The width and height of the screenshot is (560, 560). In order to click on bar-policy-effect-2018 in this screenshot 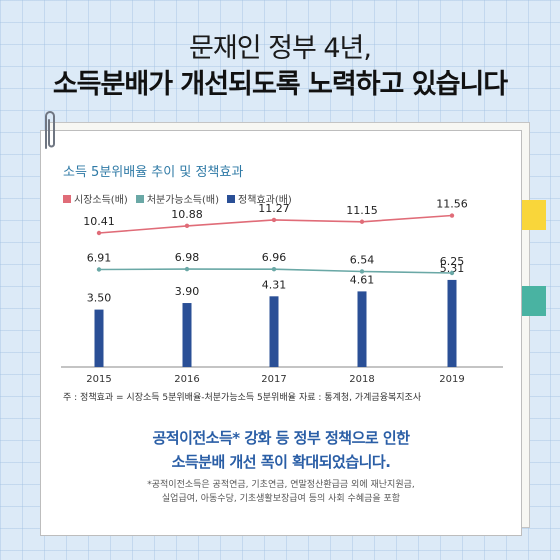, I will do `click(362, 329)`.